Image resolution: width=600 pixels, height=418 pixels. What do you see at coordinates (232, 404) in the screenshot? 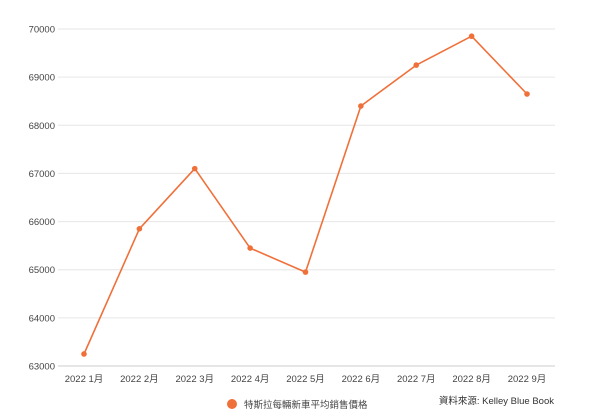
I see `legend-swatch` at bounding box center [232, 404].